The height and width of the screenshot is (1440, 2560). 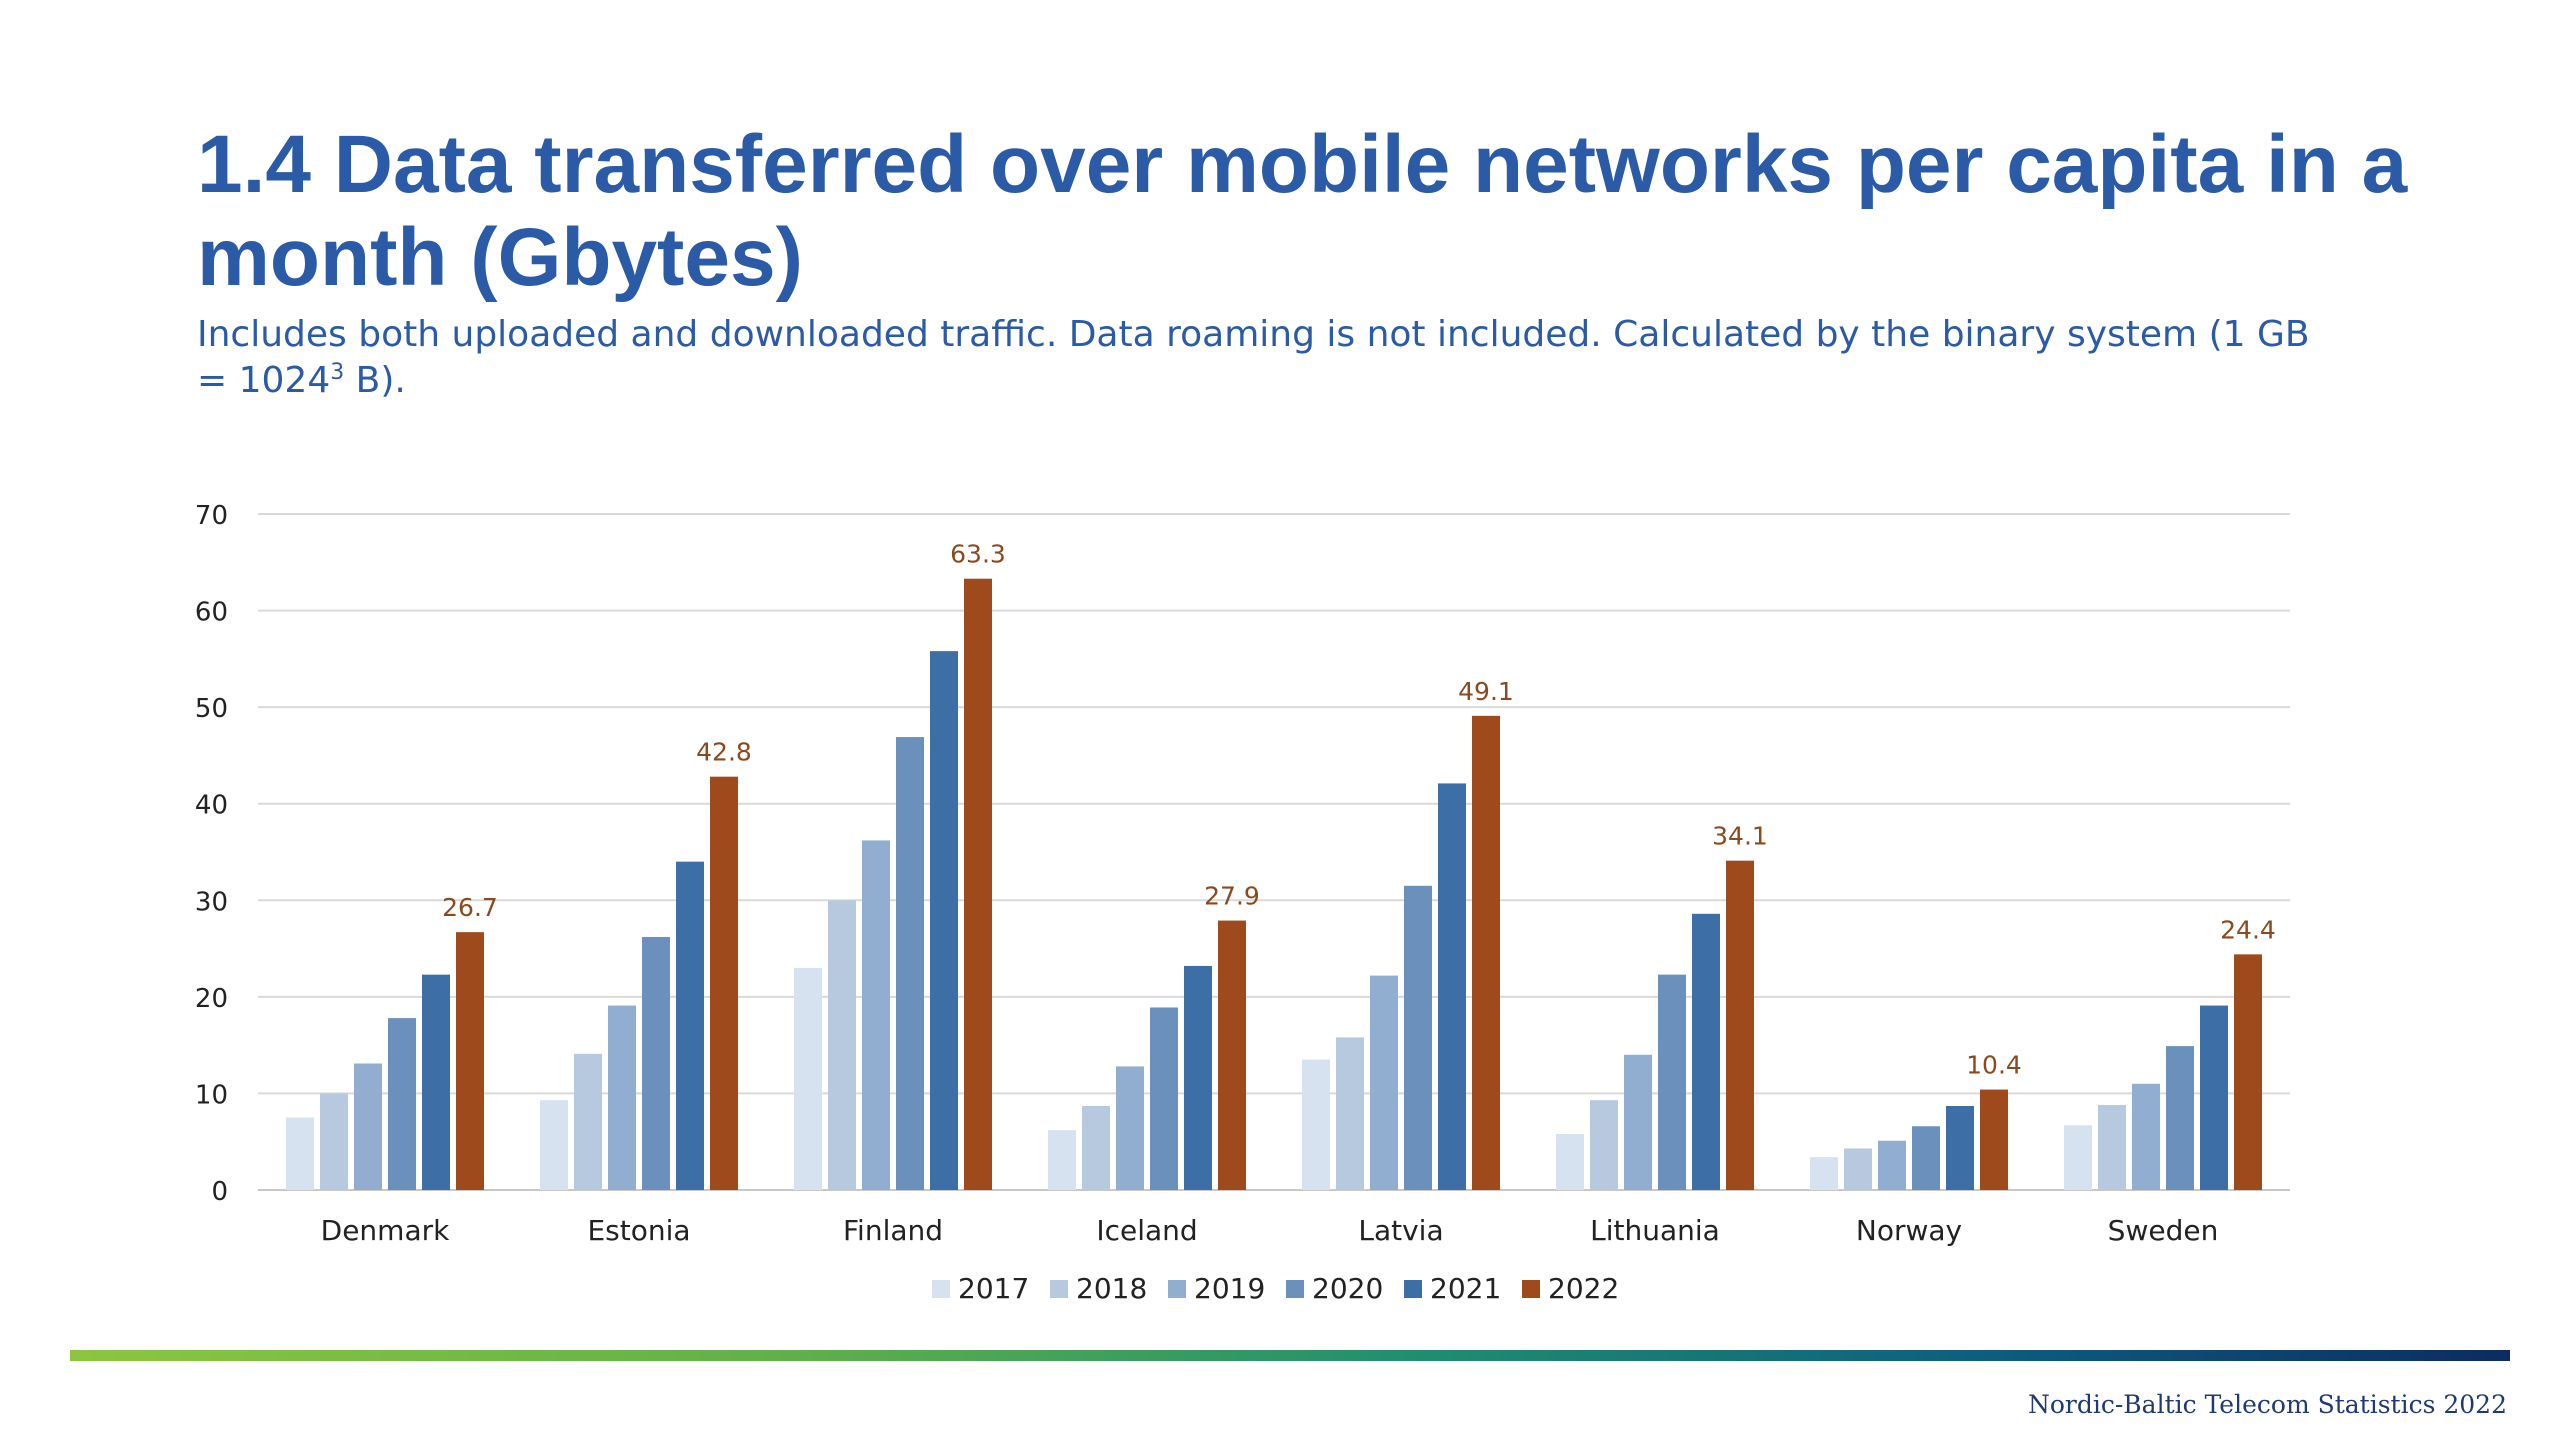 I want to click on bar-2021-latvia, so click(x=1452, y=986).